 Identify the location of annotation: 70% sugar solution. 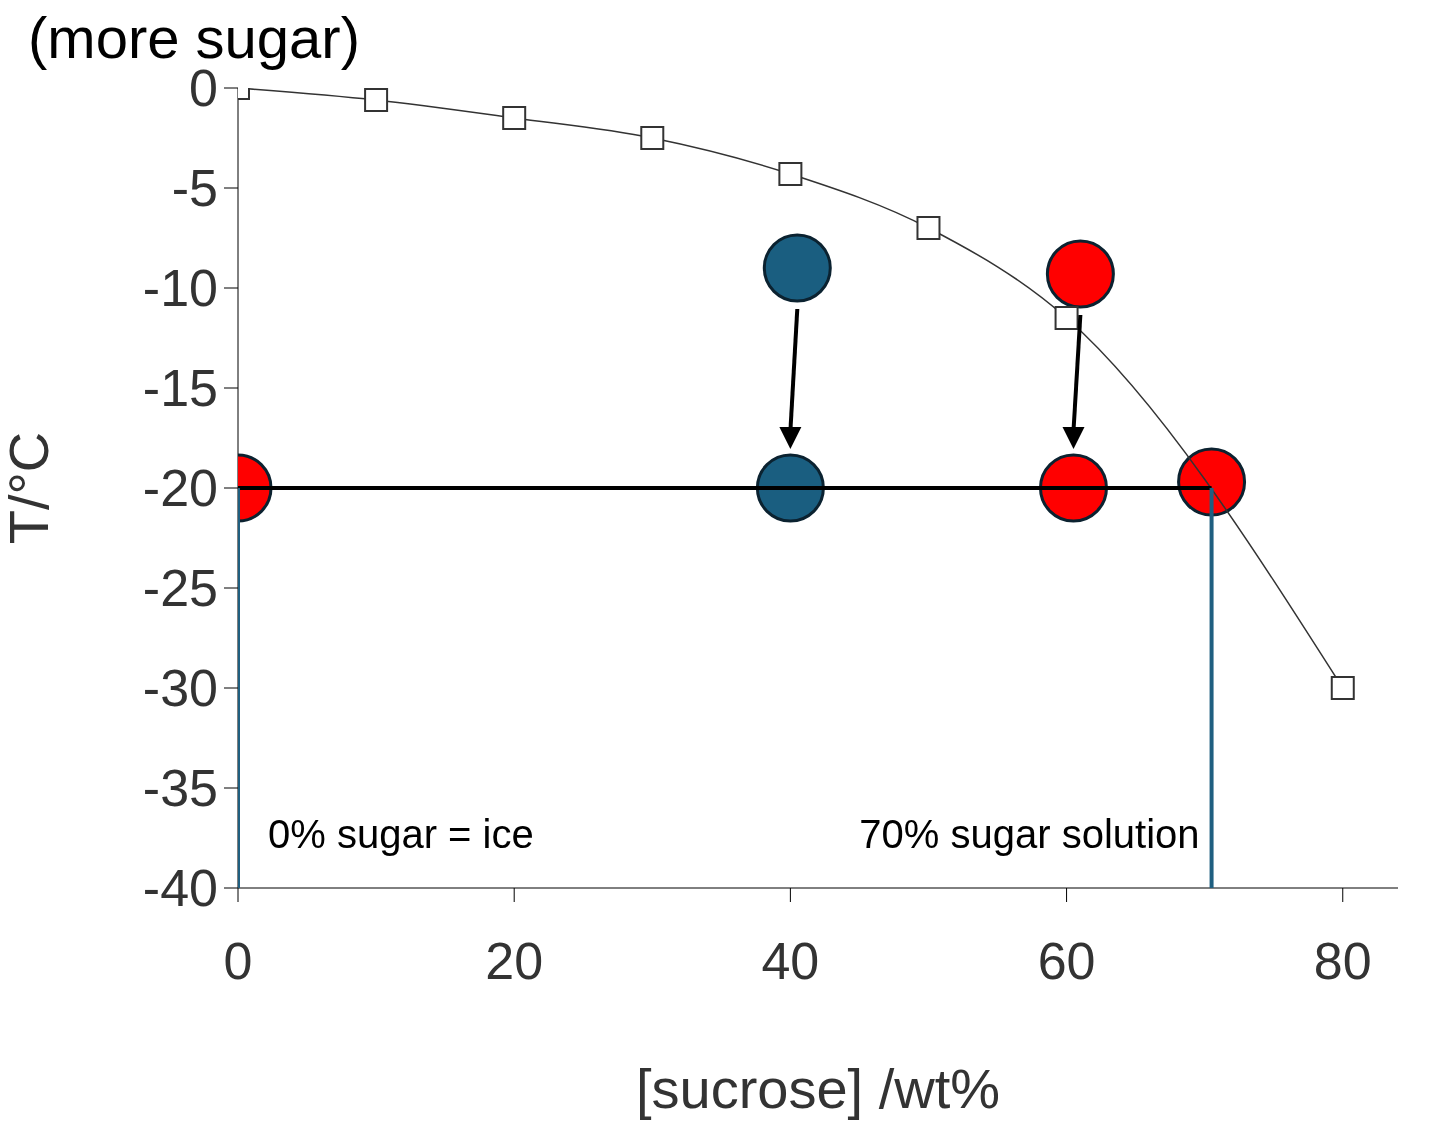
(1029, 834).